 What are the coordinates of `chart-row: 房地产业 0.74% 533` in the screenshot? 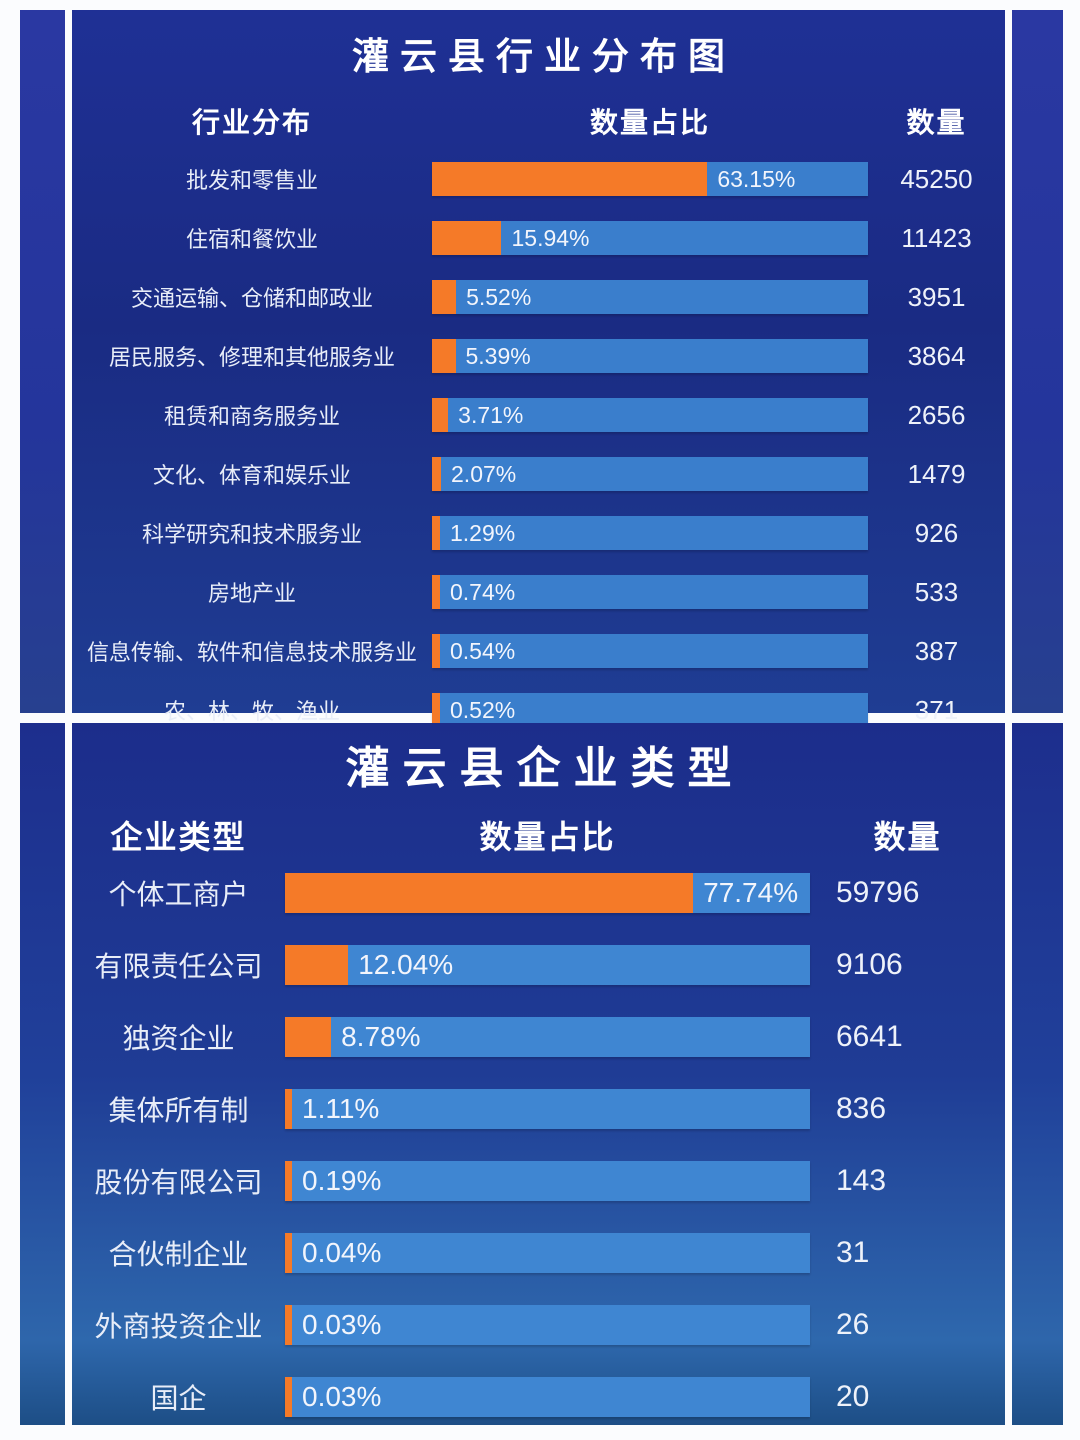 It's located at (538, 592).